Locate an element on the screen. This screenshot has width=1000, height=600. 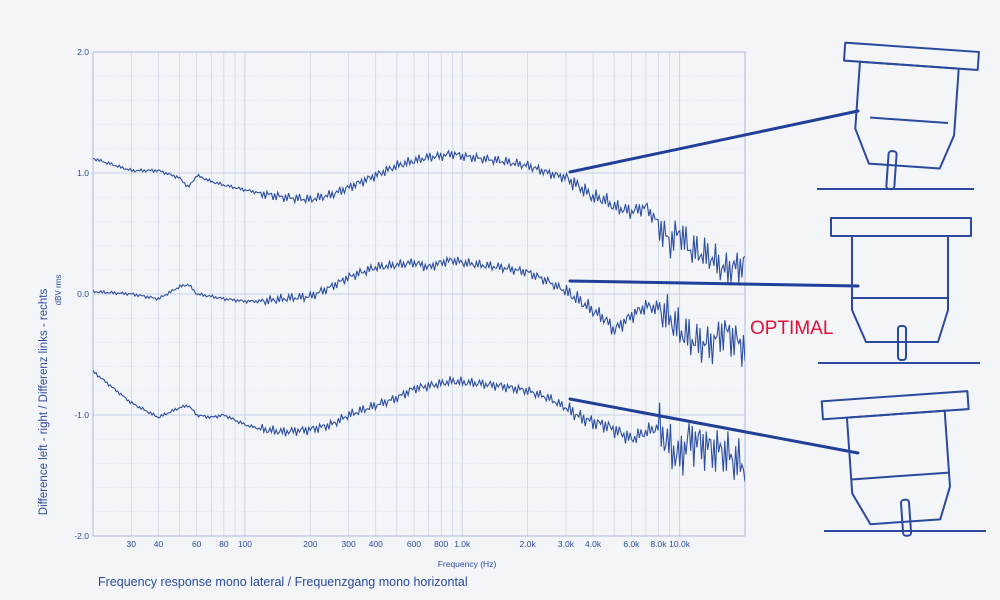
cartridge-optimal-illustration is located at coordinates (899, 290).